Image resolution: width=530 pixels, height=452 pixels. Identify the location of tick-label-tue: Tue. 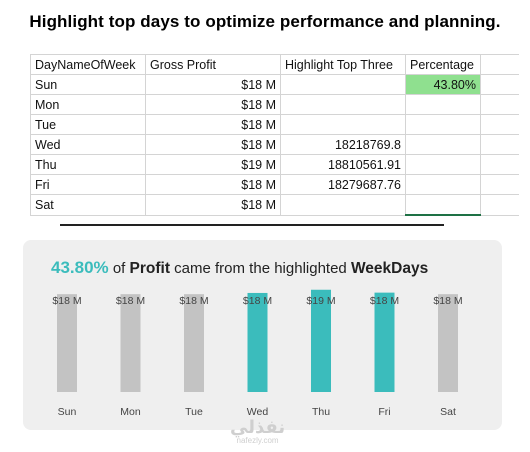
(194, 412).